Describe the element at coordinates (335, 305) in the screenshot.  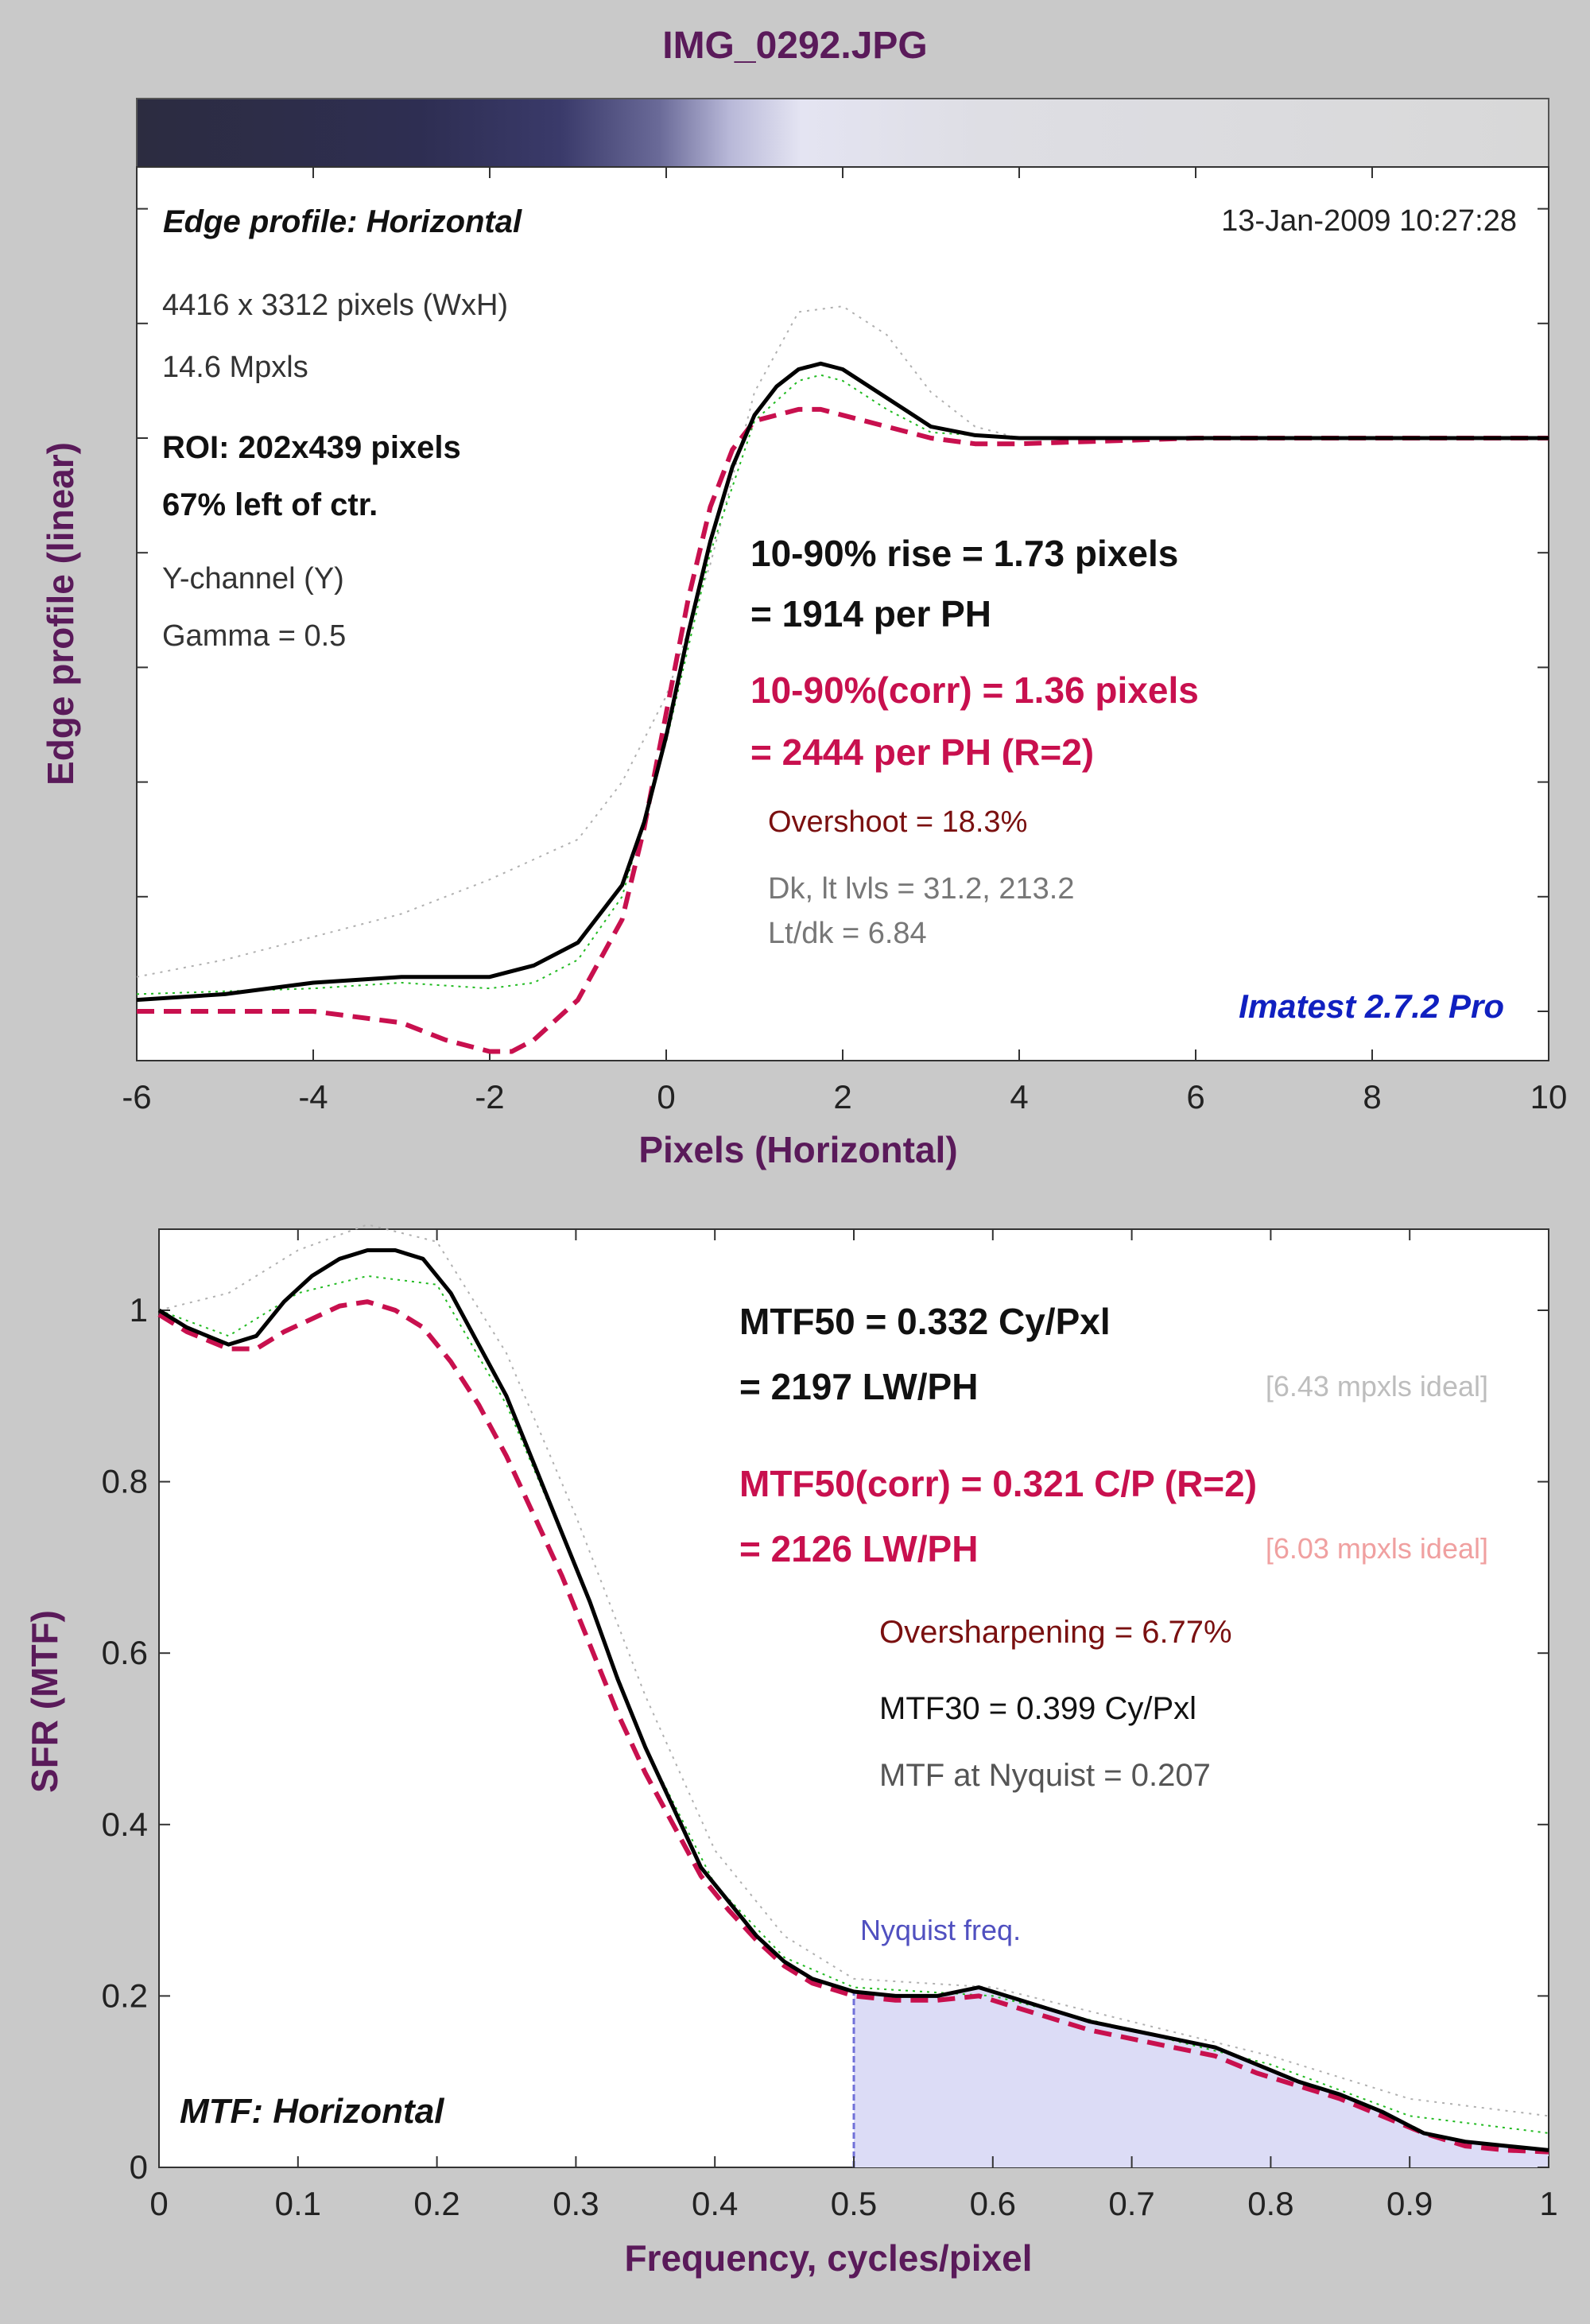
I see `edge-info-line: 4416 x 3312 pixels (WxH)` at that location.